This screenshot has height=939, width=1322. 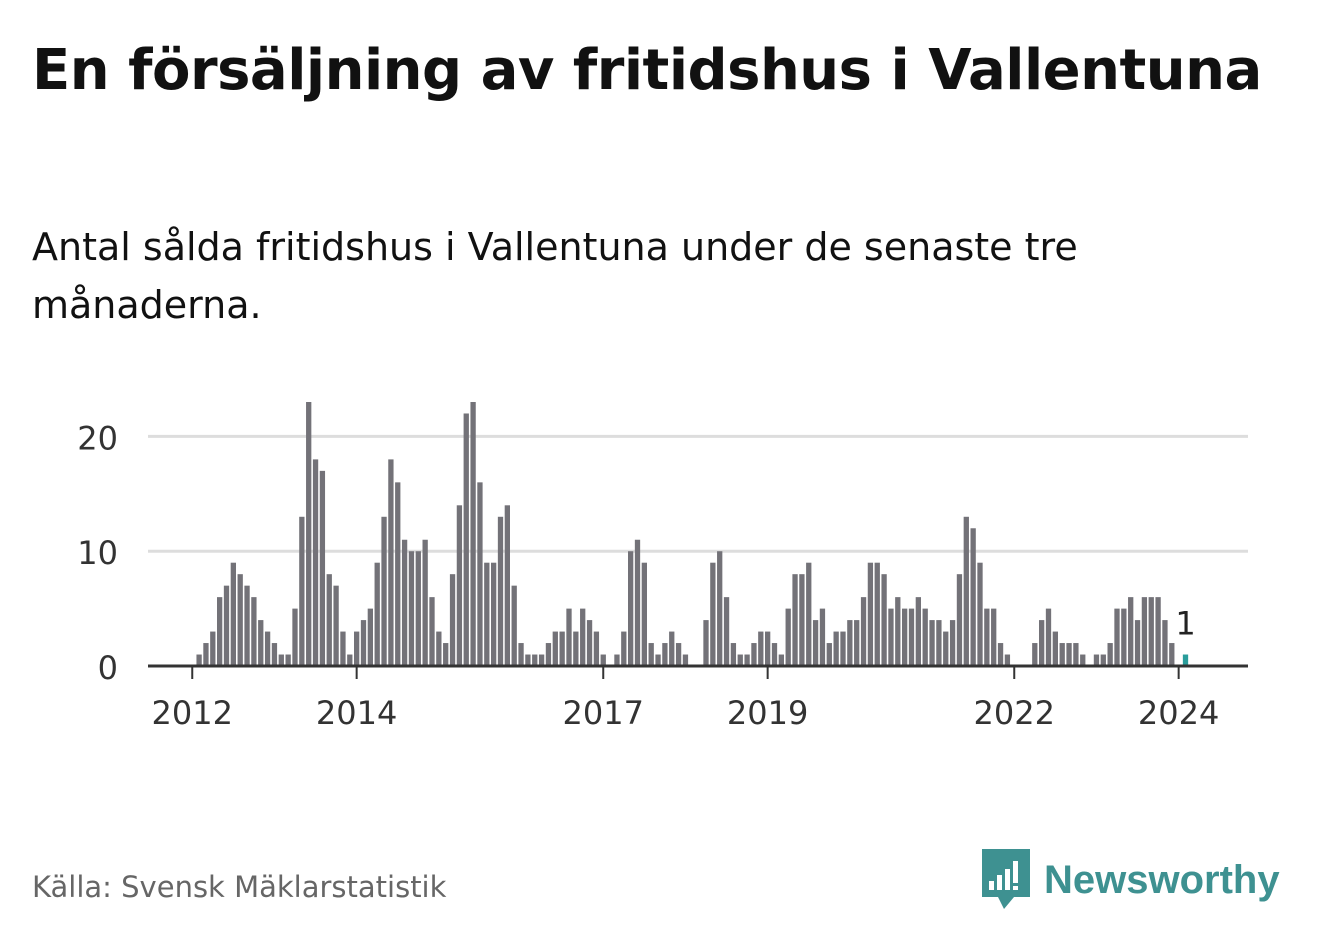 What do you see at coordinates (603, 713) in the screenshot?
I see `x-tick-label: 2017` at bounding box center [603, 713].